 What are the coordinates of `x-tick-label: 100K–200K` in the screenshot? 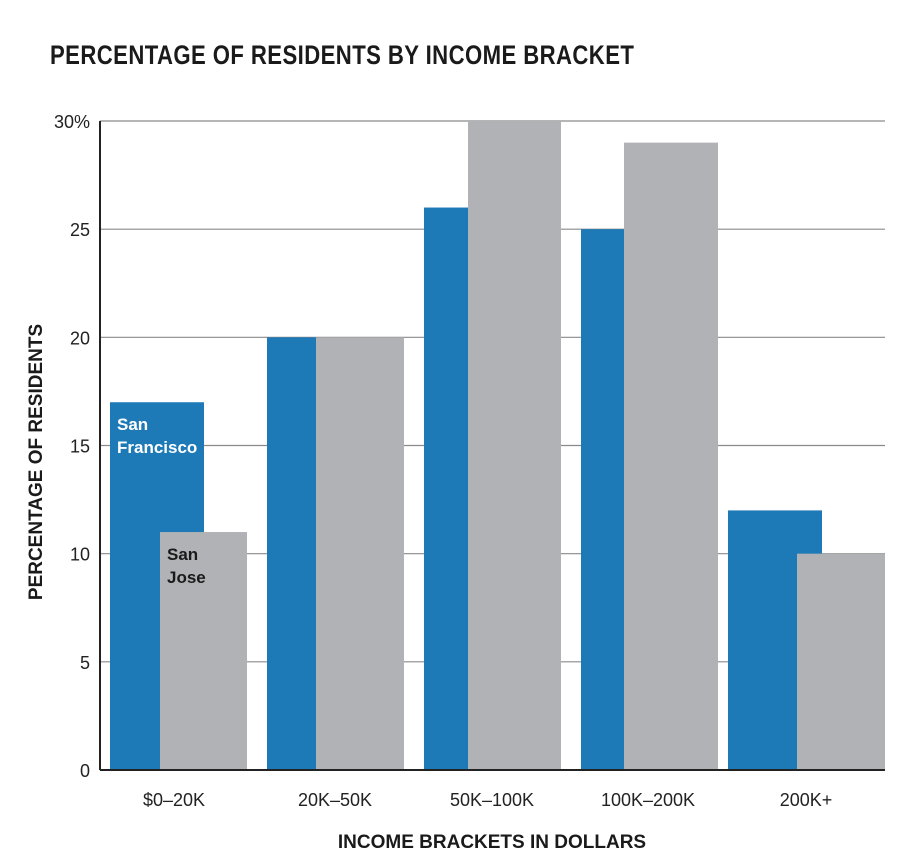 It's located at (648, 800).